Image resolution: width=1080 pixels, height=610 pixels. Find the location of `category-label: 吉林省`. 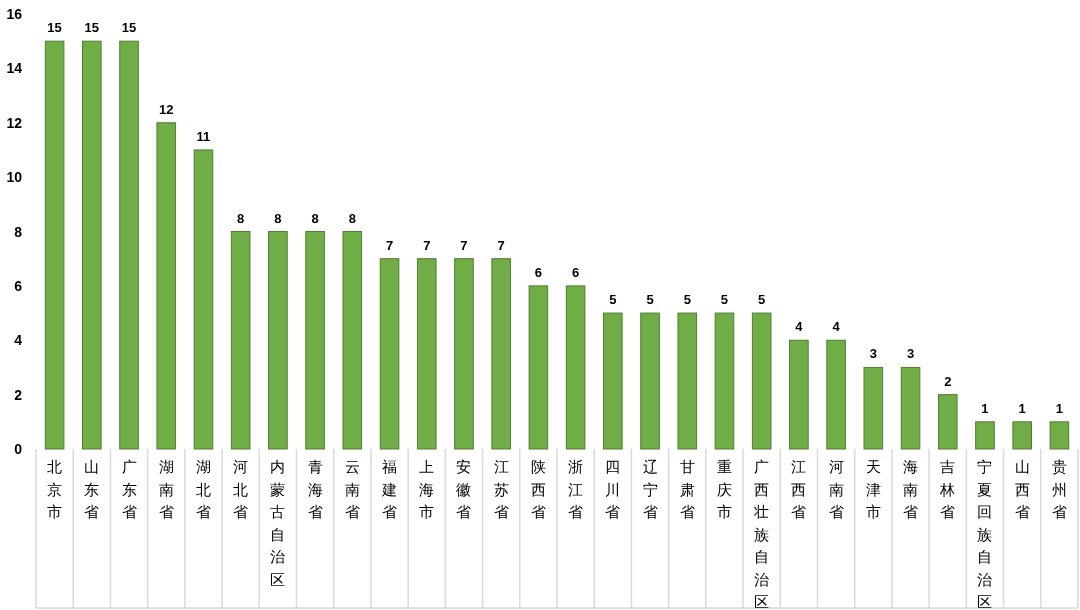

category-label: 吉林省 is located at coordinates (948, 489).